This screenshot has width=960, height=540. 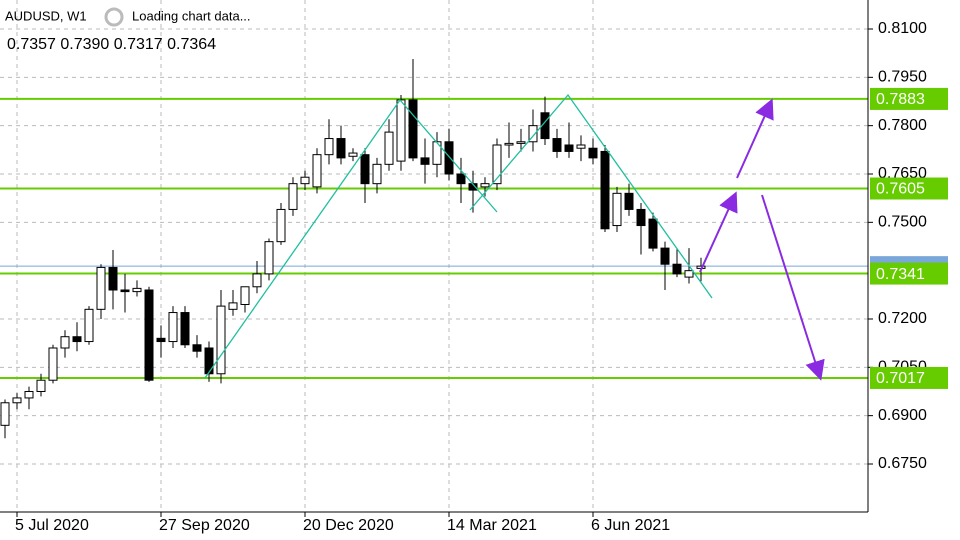 I want to click on x-tick-label: 20 Dec 2020, so click(x=348, y=525).